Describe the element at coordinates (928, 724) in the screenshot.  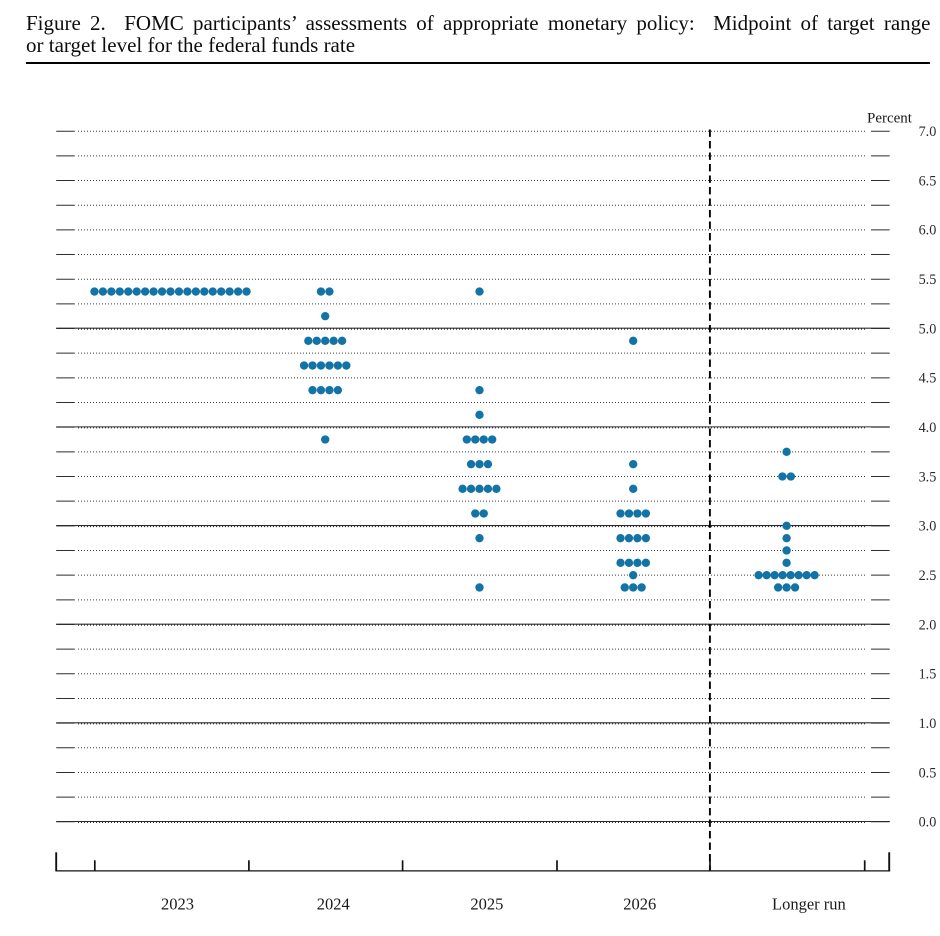
I see `svg-text: 1.0` at that location.